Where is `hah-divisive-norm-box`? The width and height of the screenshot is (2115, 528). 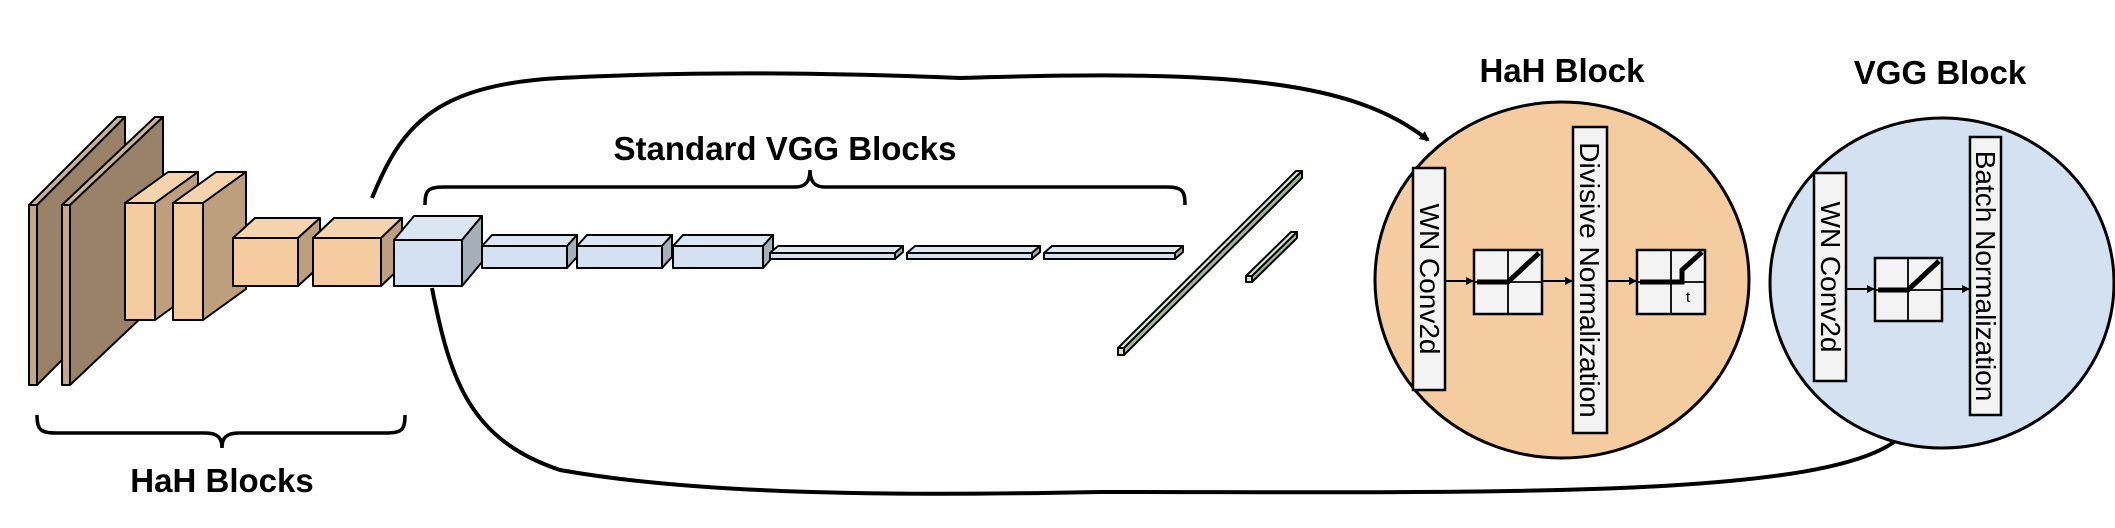 hah-divisive-norm-box is located at coordinates (1590, 280).